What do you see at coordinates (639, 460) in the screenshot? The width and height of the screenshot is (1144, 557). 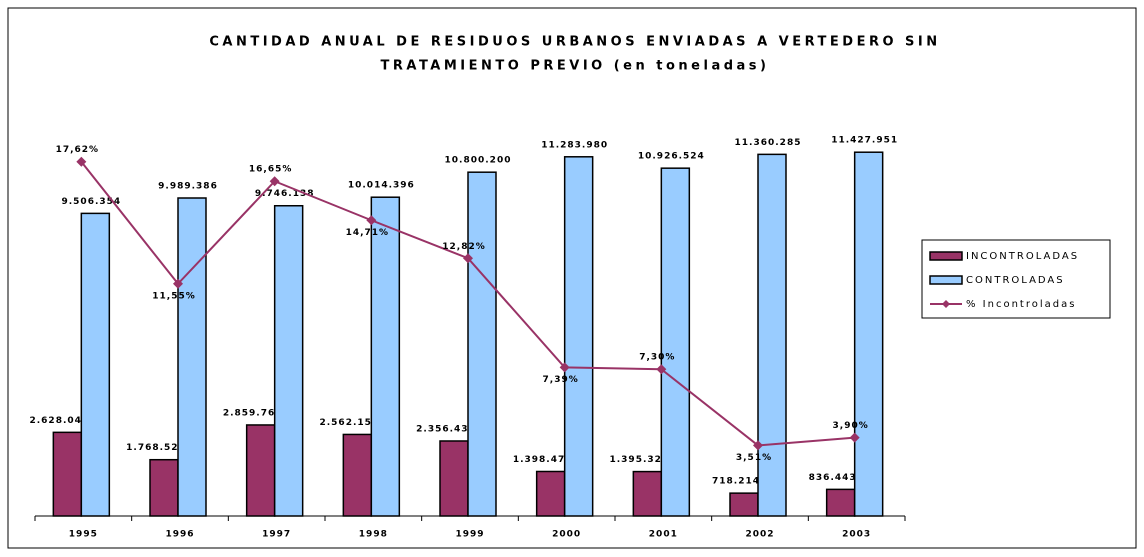 I see `data-label: 1.395.323` at bounding box center [639, 460].